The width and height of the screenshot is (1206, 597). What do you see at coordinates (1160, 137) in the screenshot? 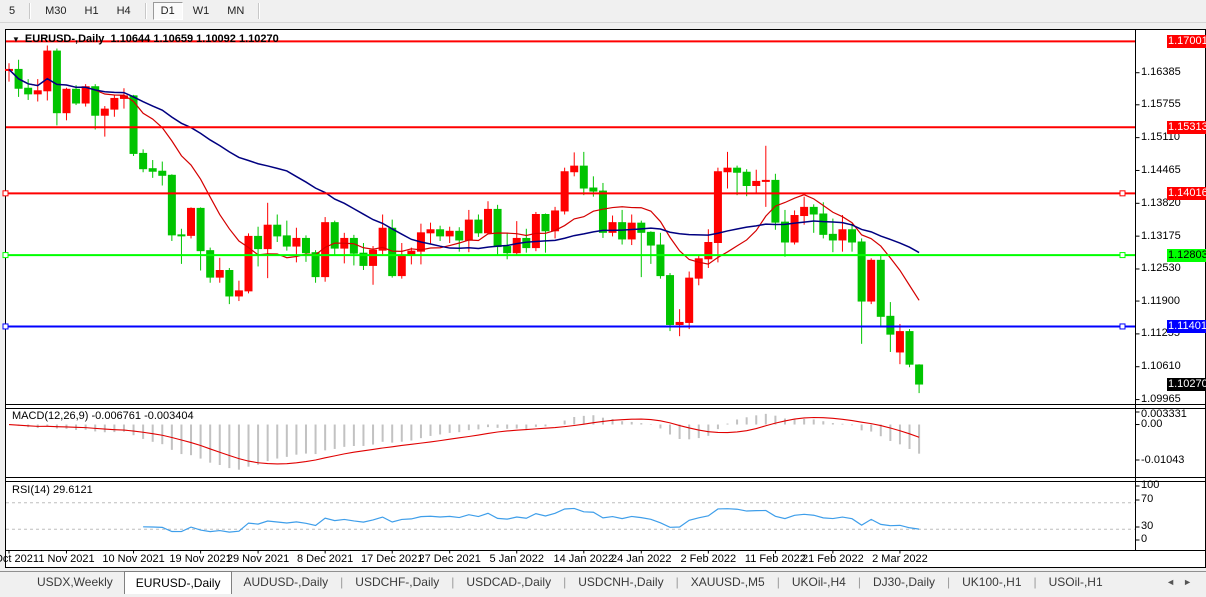
I see `price-tick-label: 1.15110` at bounding box center [1160, 137].